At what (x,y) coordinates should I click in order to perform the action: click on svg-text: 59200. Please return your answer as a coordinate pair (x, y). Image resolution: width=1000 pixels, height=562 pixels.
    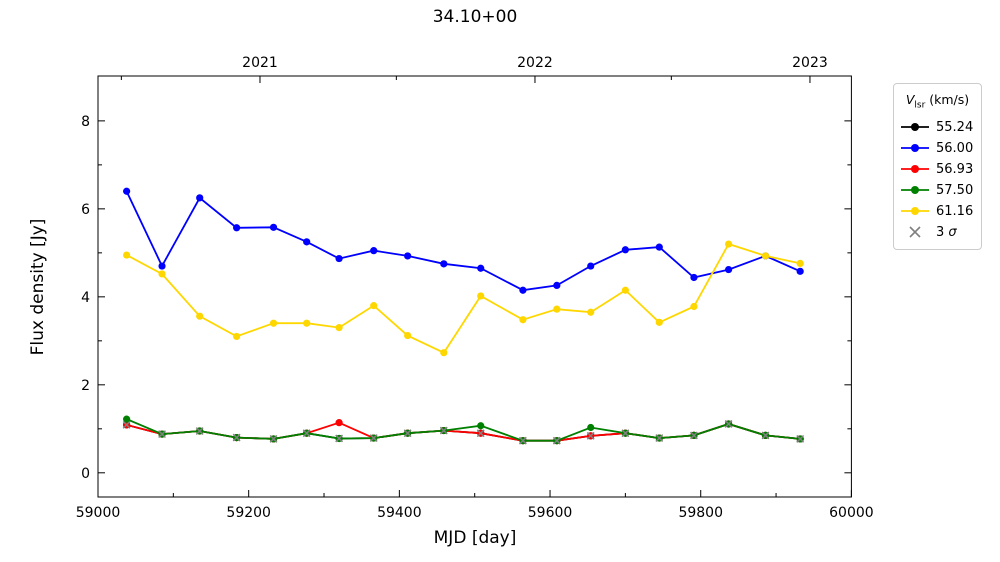
    Looking at the image, I should click on (248, 513).